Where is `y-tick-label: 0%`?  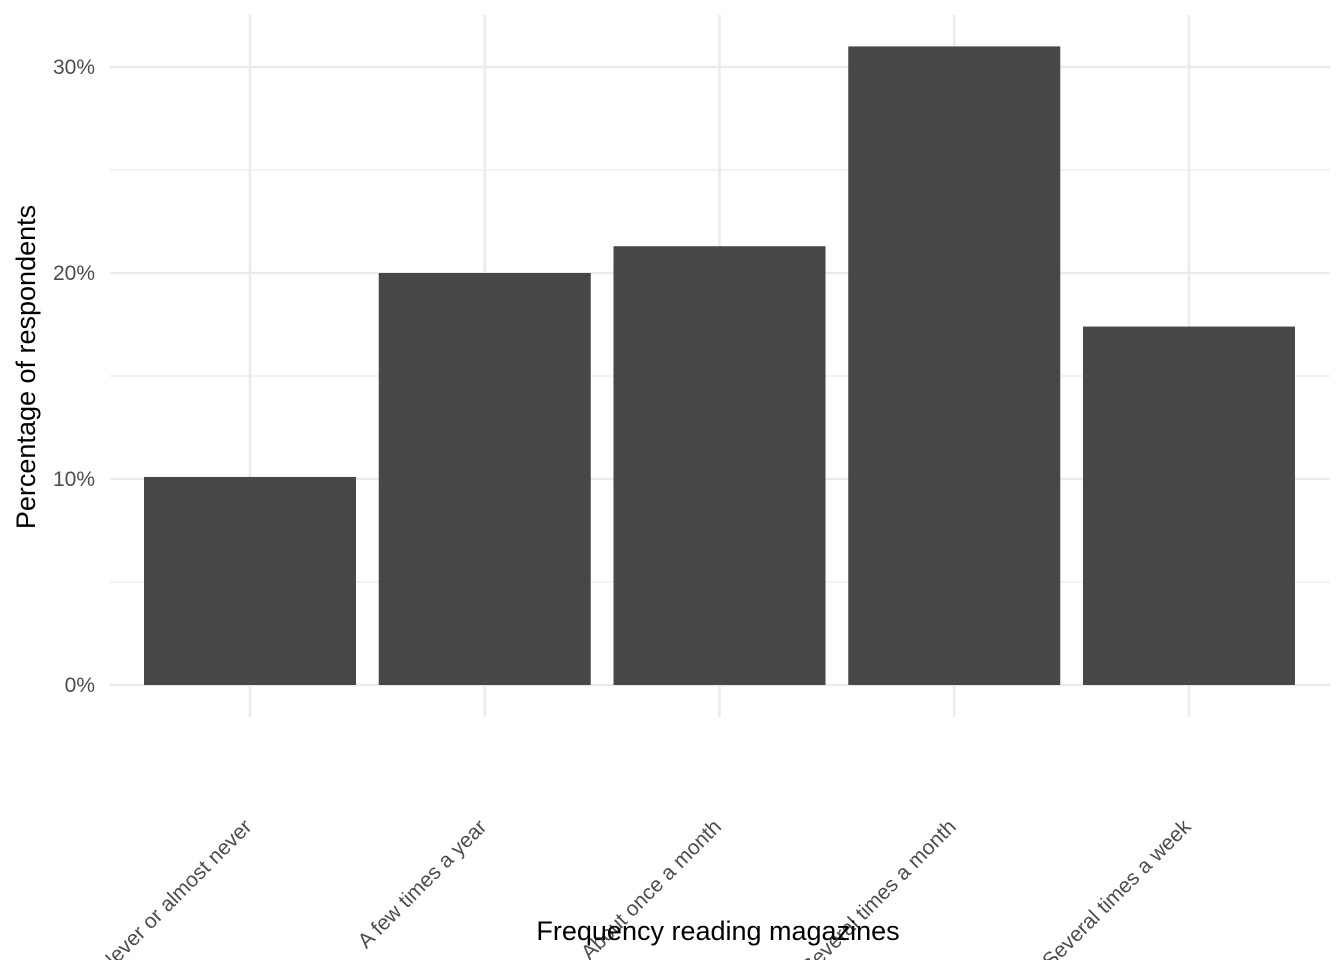
y-tick-label: 0% is located at coordinates (80, 685).